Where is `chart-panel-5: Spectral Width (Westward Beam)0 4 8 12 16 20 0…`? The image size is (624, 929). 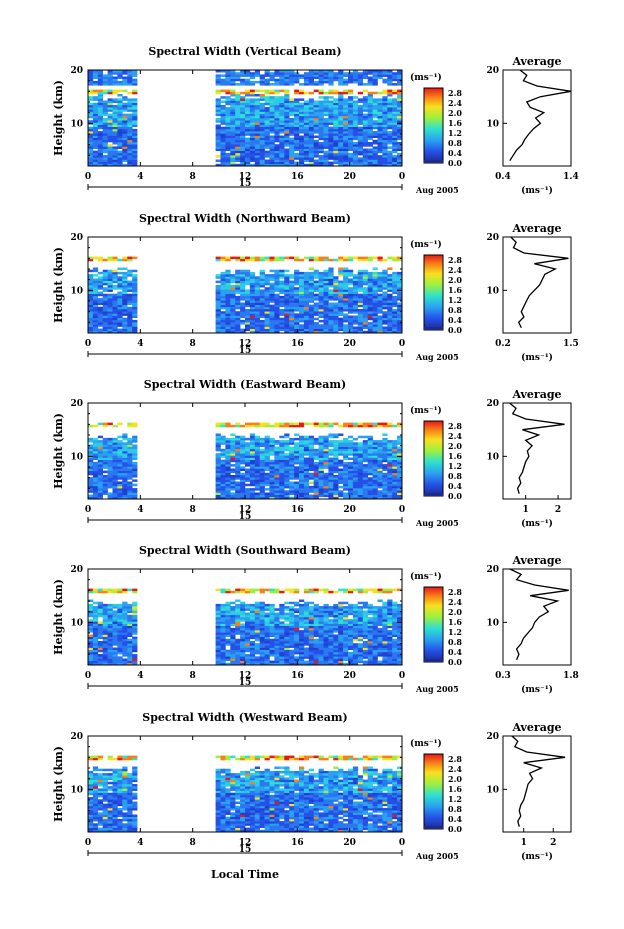 chart-panel-5: Spectral Width (Westward Beam)0 4 8 12 16 20 0… is located at coordinates (312, 786).